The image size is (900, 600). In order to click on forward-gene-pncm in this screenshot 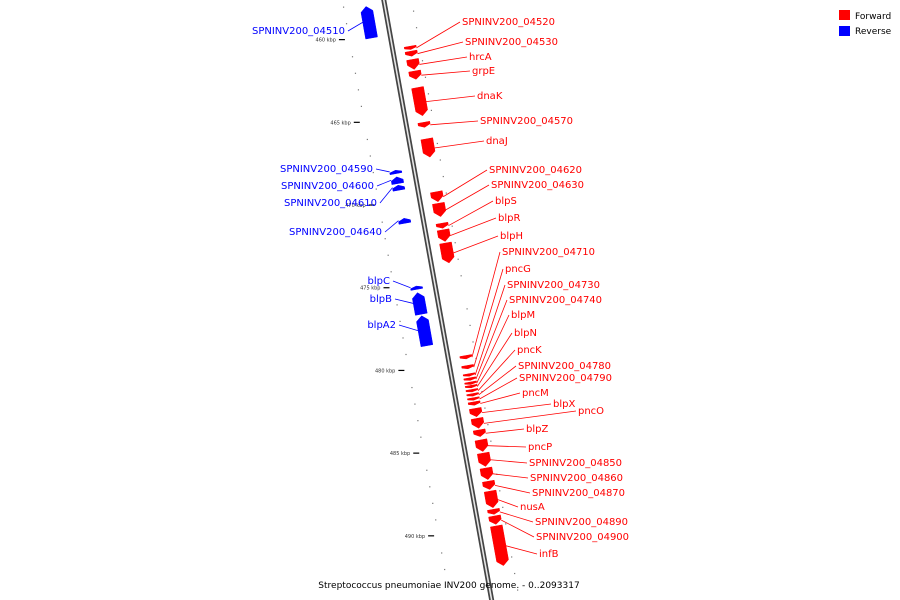, I will do `click(474, 403)`.